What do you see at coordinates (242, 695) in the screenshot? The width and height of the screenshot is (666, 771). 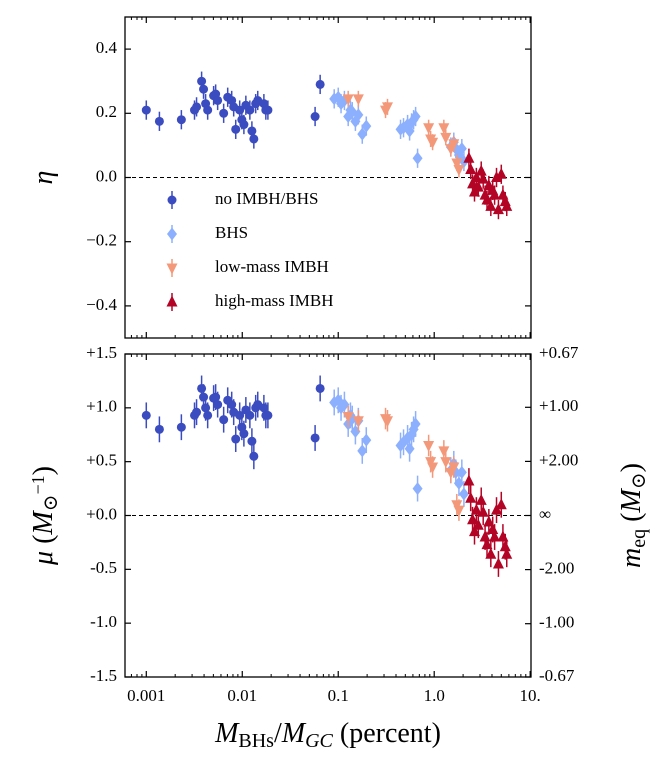 I see `x-tick-label: 0.01` at bounding box center [242, 695].